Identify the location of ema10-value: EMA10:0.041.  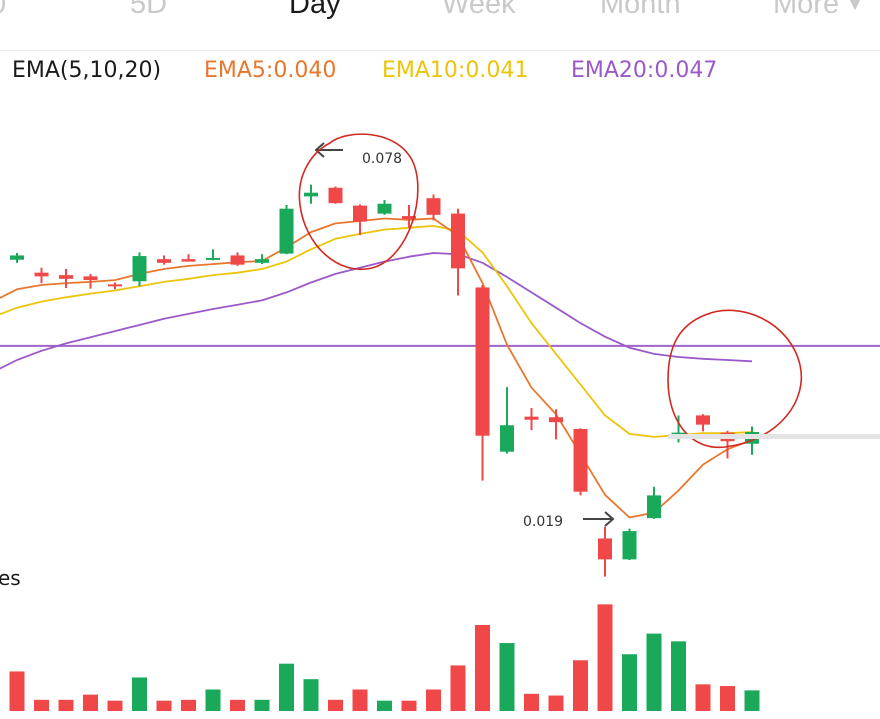
(455, 70).